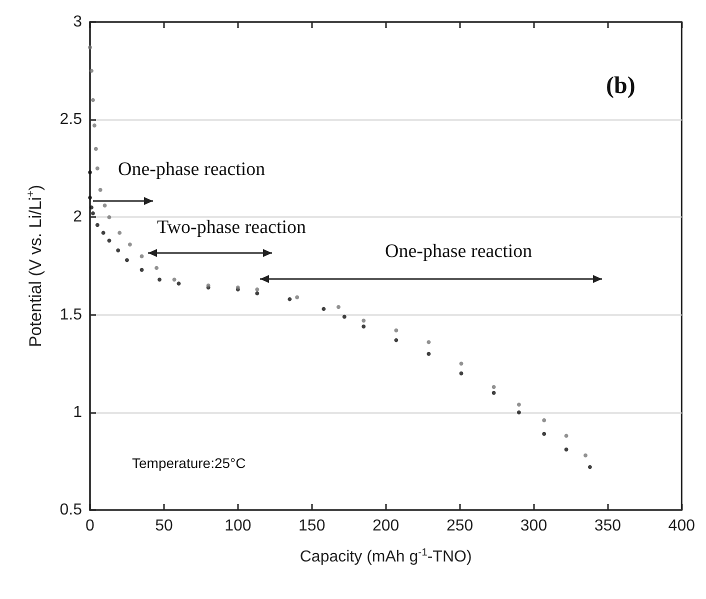 This screenshot has height=599, width=706. What do you see at coordinates (534, 526) in the screenshot?
I see `x-tick-label: 300` at bounding box center [534, 526].